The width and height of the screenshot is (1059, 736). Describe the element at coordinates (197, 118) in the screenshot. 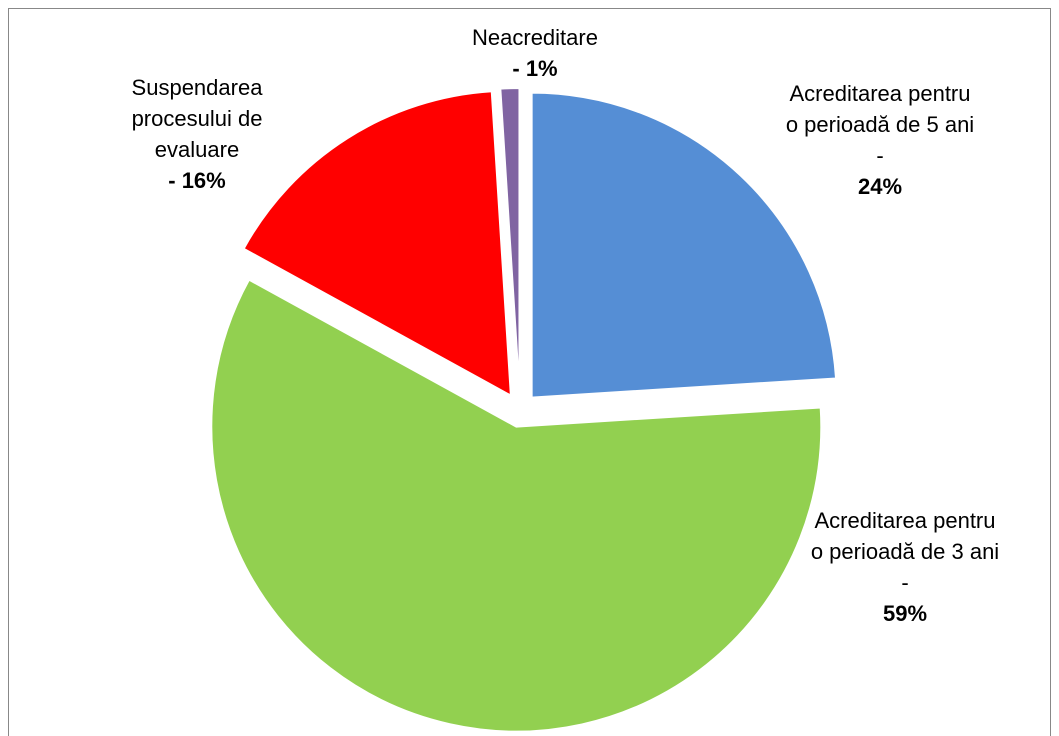

I see `category-label: Suspendarea procesului de evaluare` at that location.